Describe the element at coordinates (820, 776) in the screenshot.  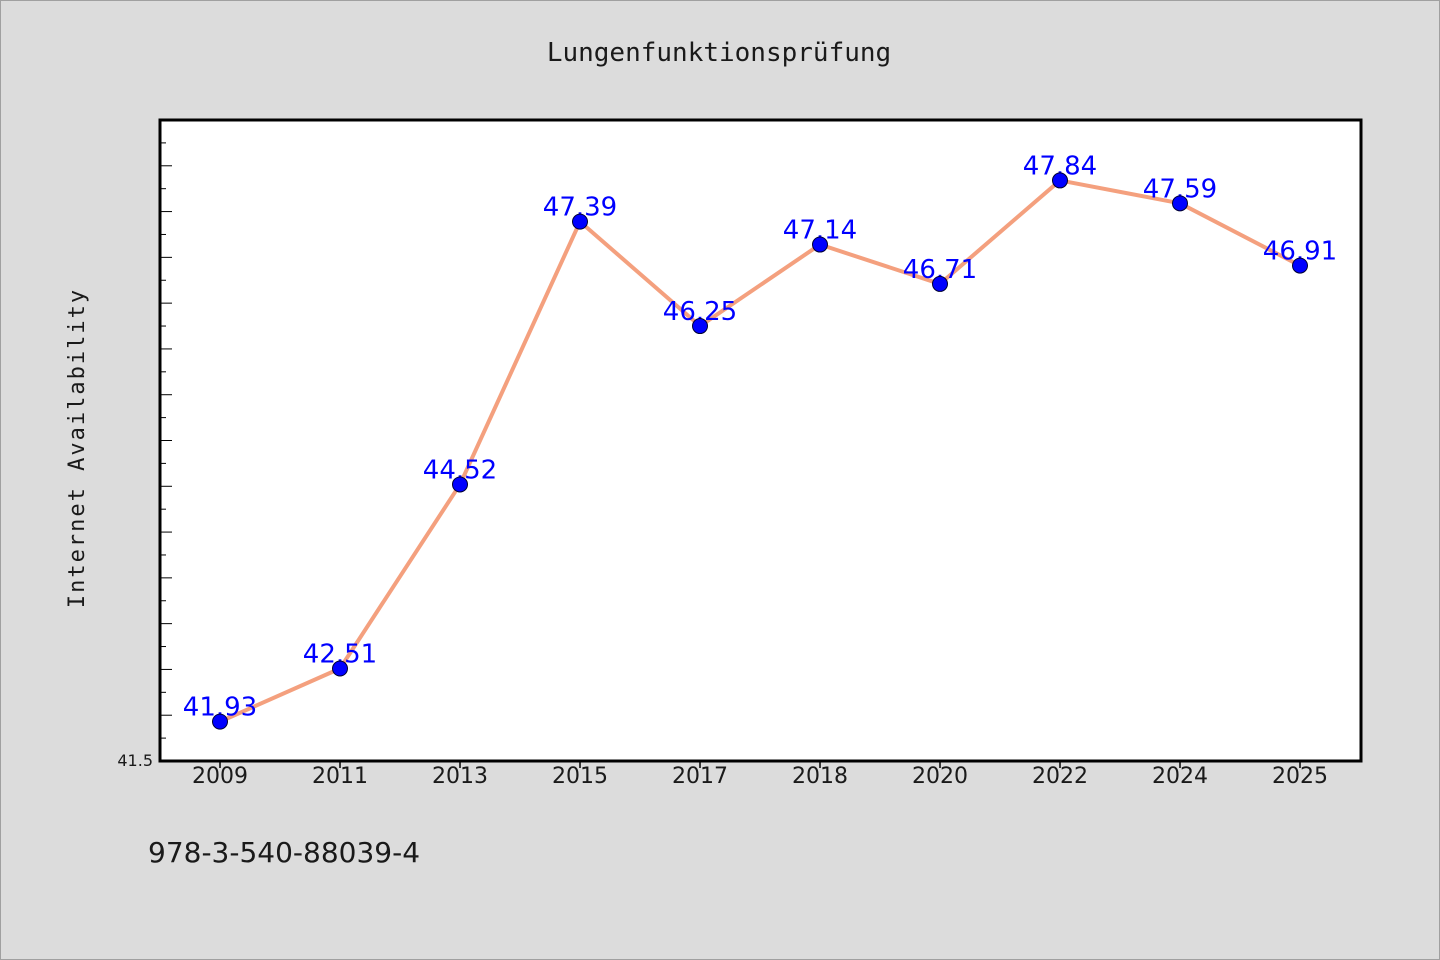
I see `x-tick-label: 2018` at that location.